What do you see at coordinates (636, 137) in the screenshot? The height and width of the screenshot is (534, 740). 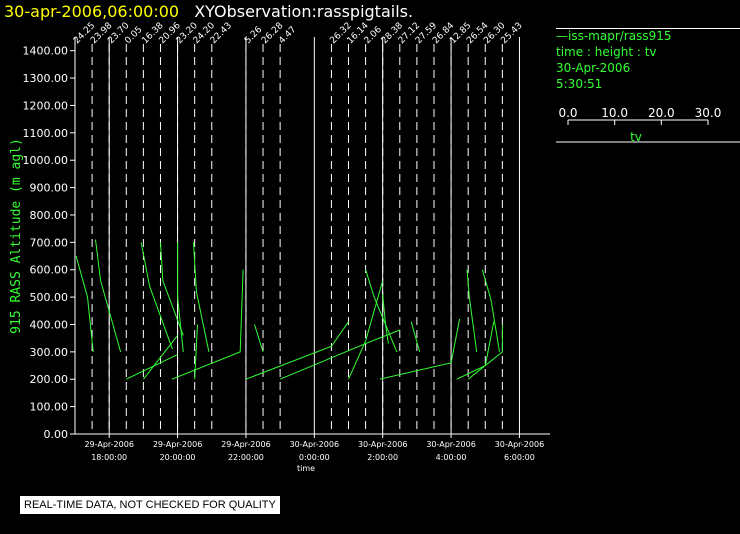 I see `scale-label: tv` at bounding box center [636, 137].